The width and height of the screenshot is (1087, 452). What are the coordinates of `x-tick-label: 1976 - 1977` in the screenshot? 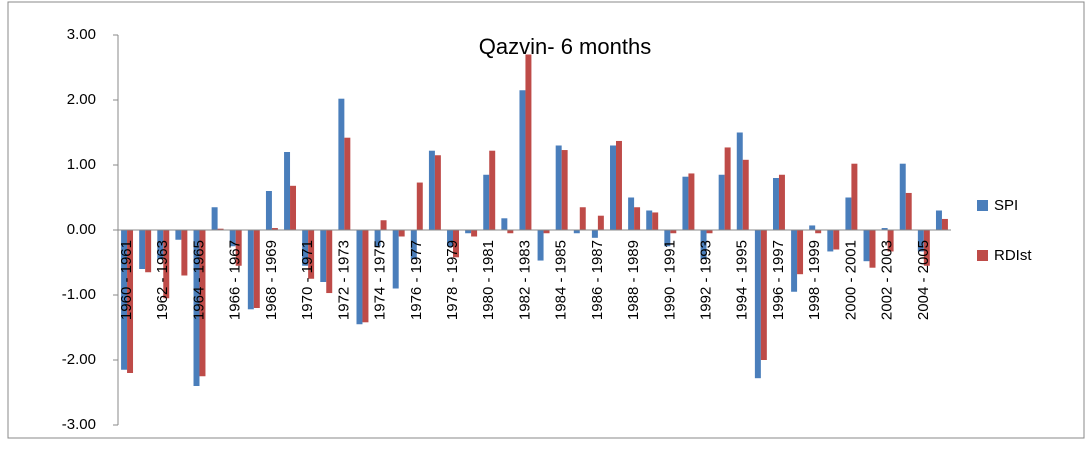 It's located at (416, 280).